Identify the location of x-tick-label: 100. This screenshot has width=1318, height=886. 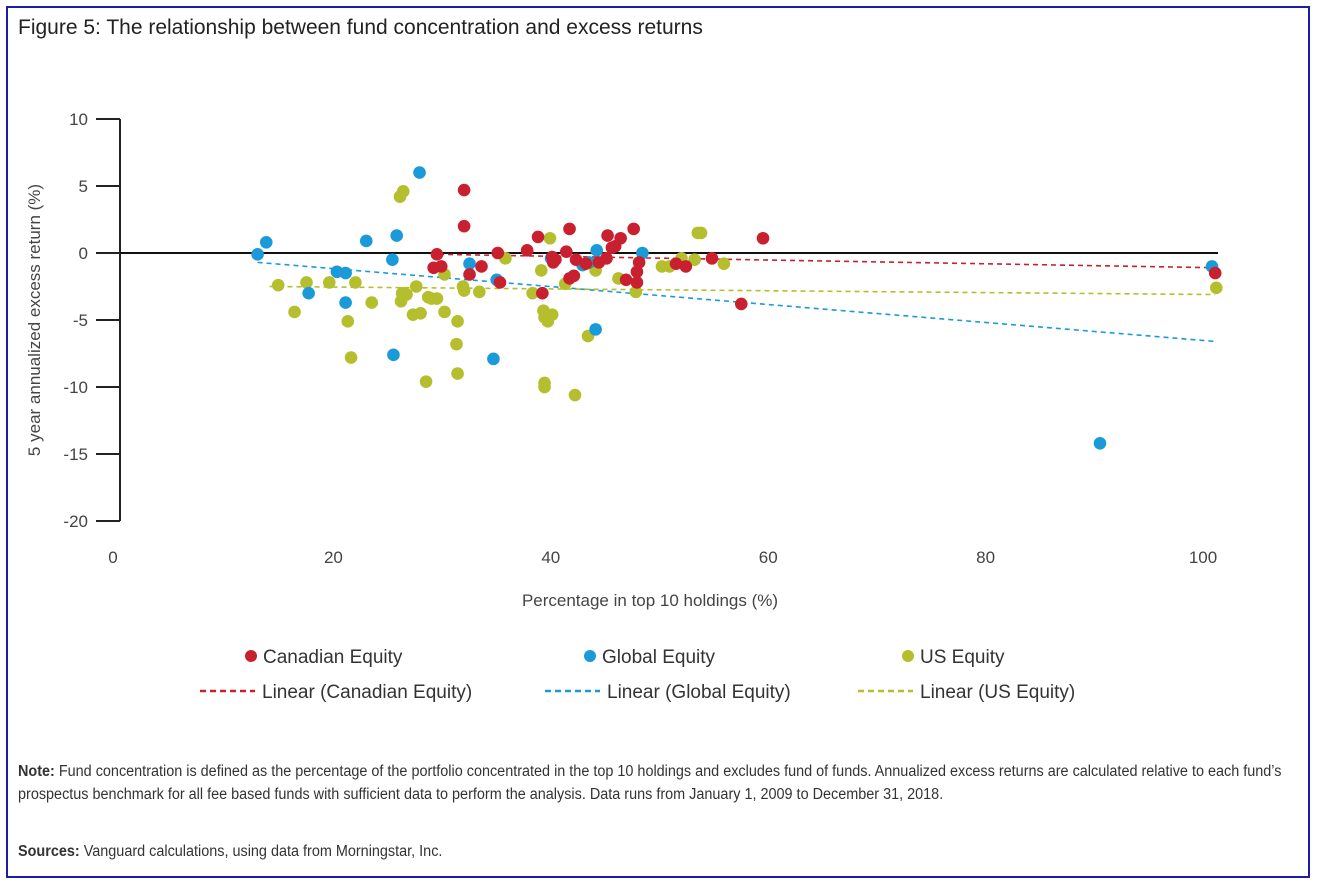
(1203, 557).